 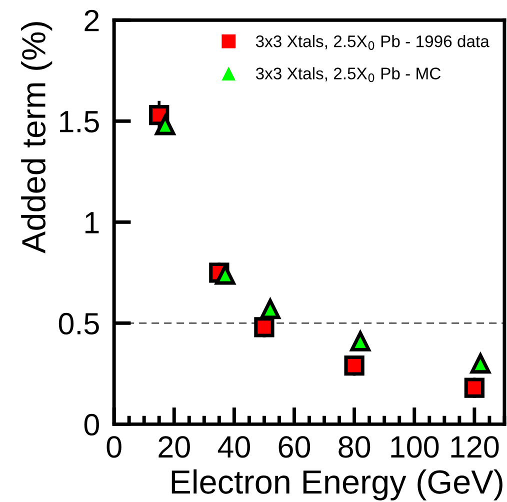 I want to click on x-axis-title: Electron Energy (GeV), so click(x=337, y=484).